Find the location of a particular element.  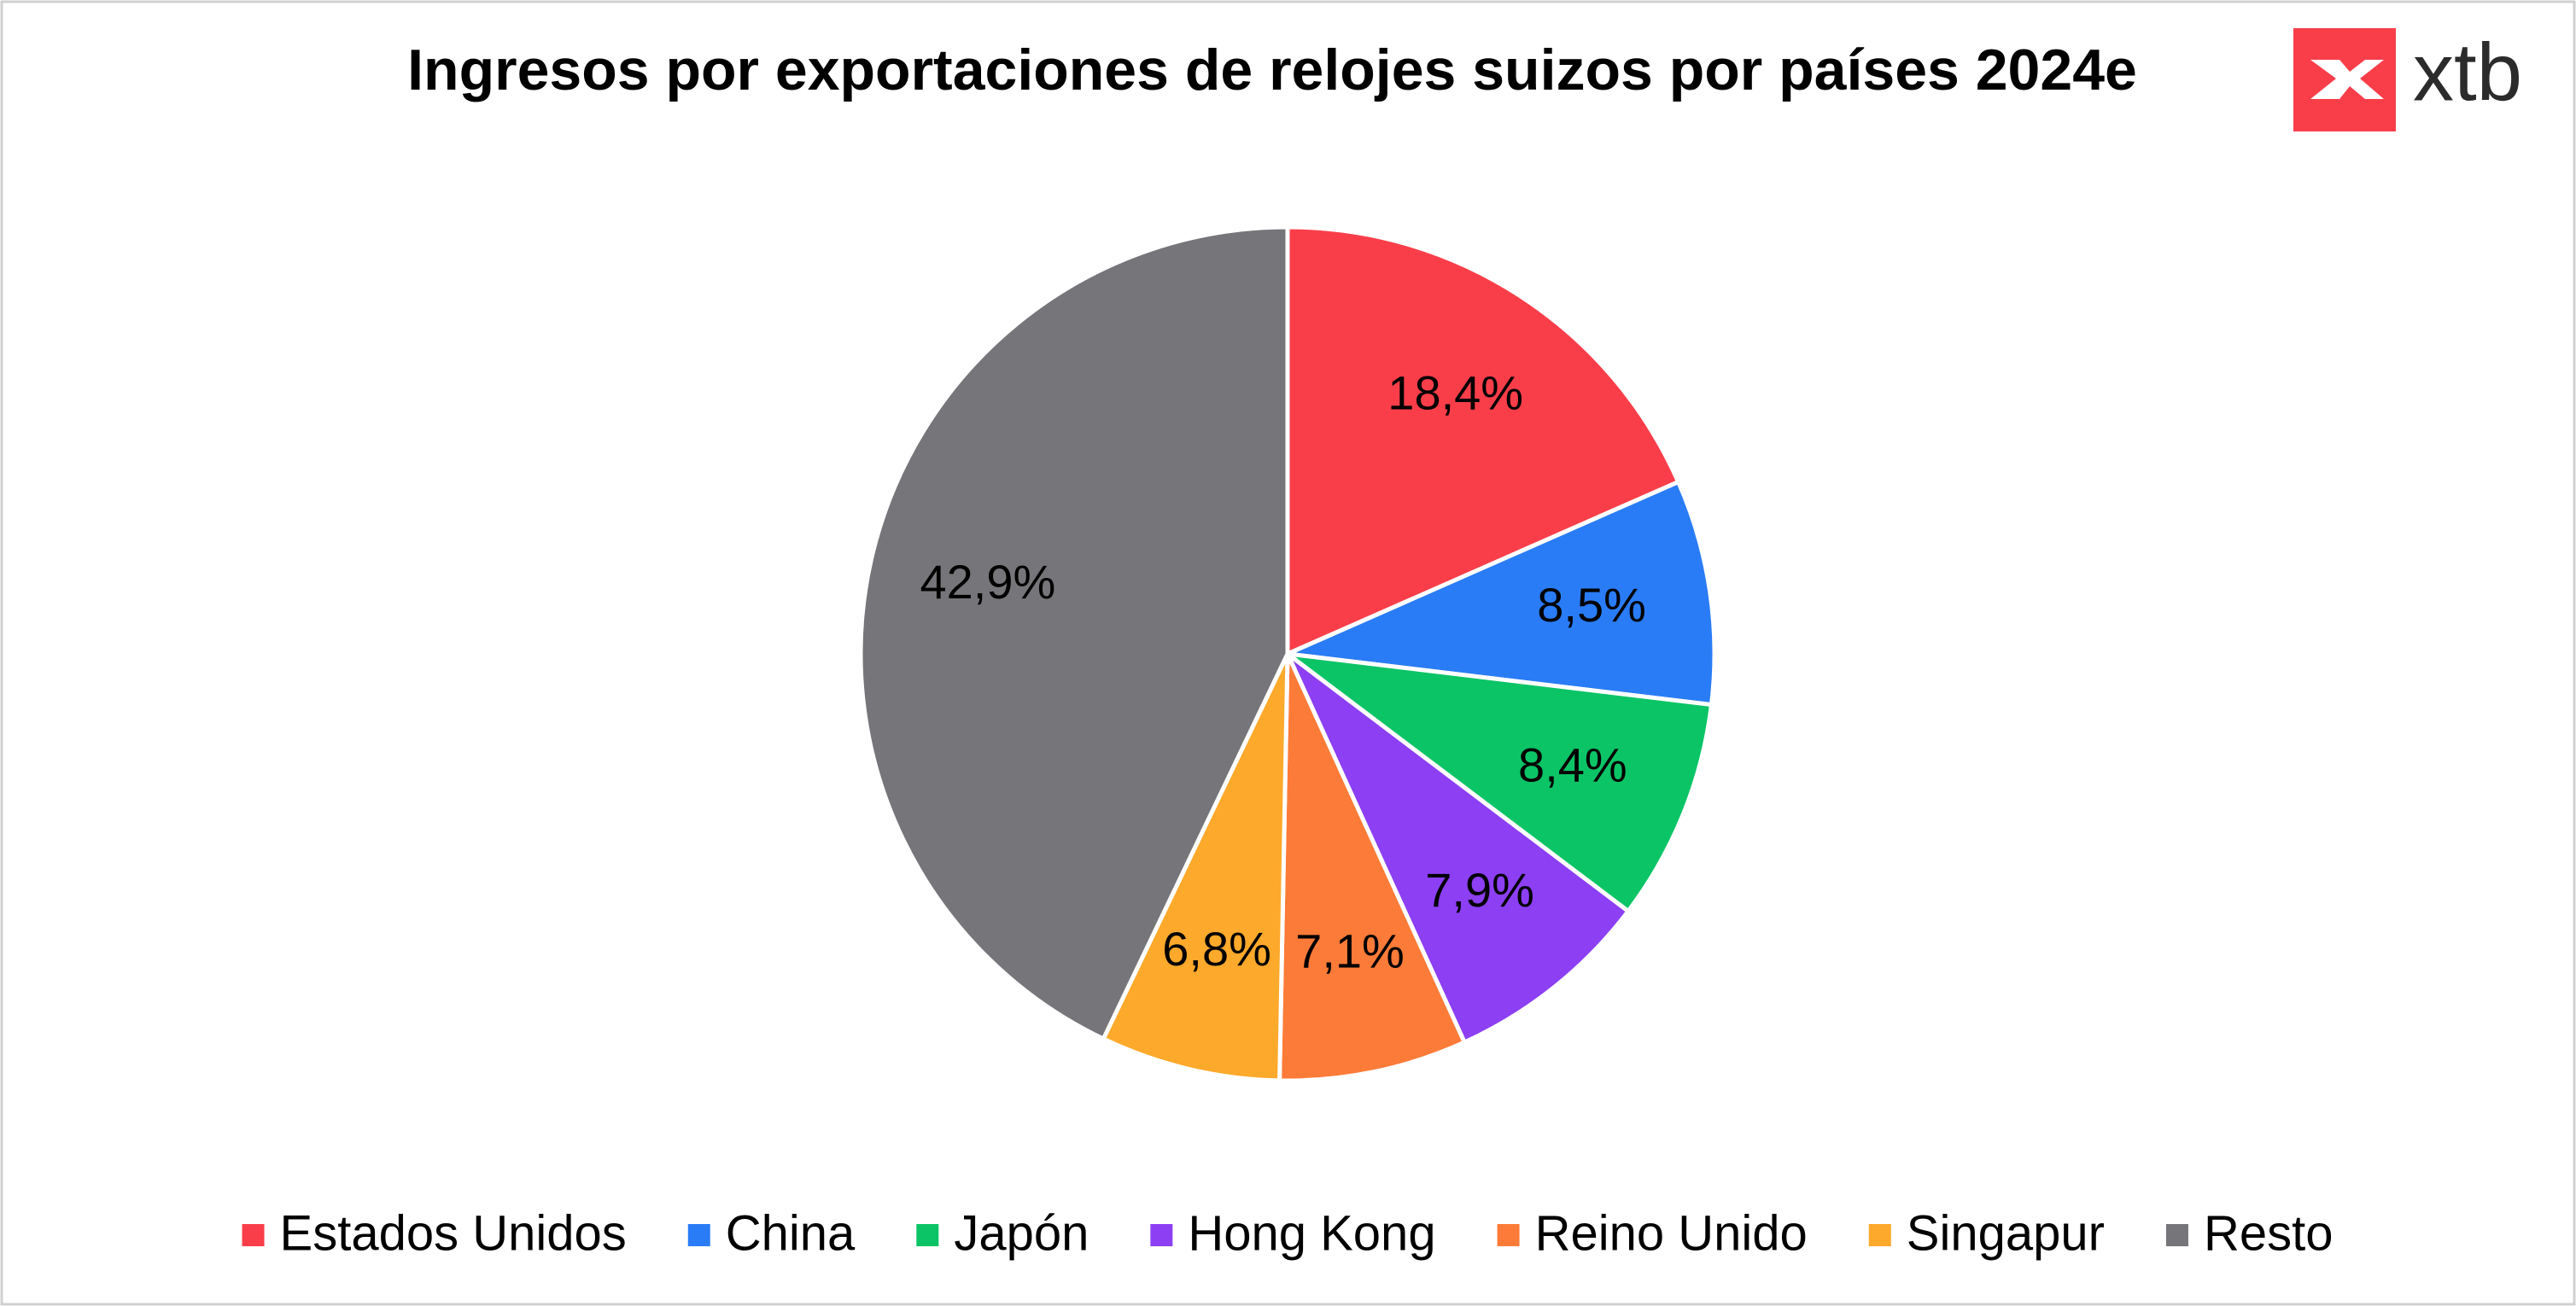

legend-label: Resto is located at coordinates (2269, 1233).